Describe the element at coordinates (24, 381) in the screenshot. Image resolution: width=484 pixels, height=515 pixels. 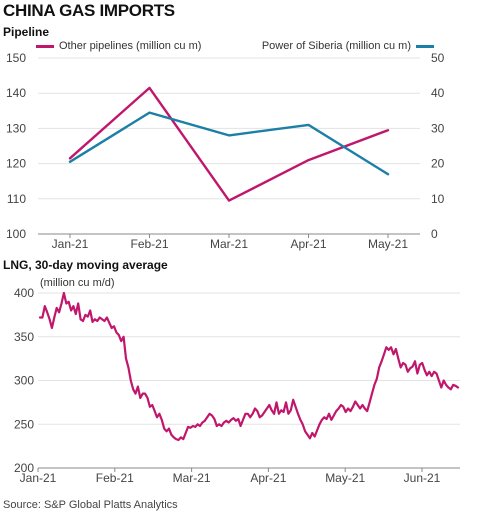
I see `lng-y-tick-label: 300` at that location.